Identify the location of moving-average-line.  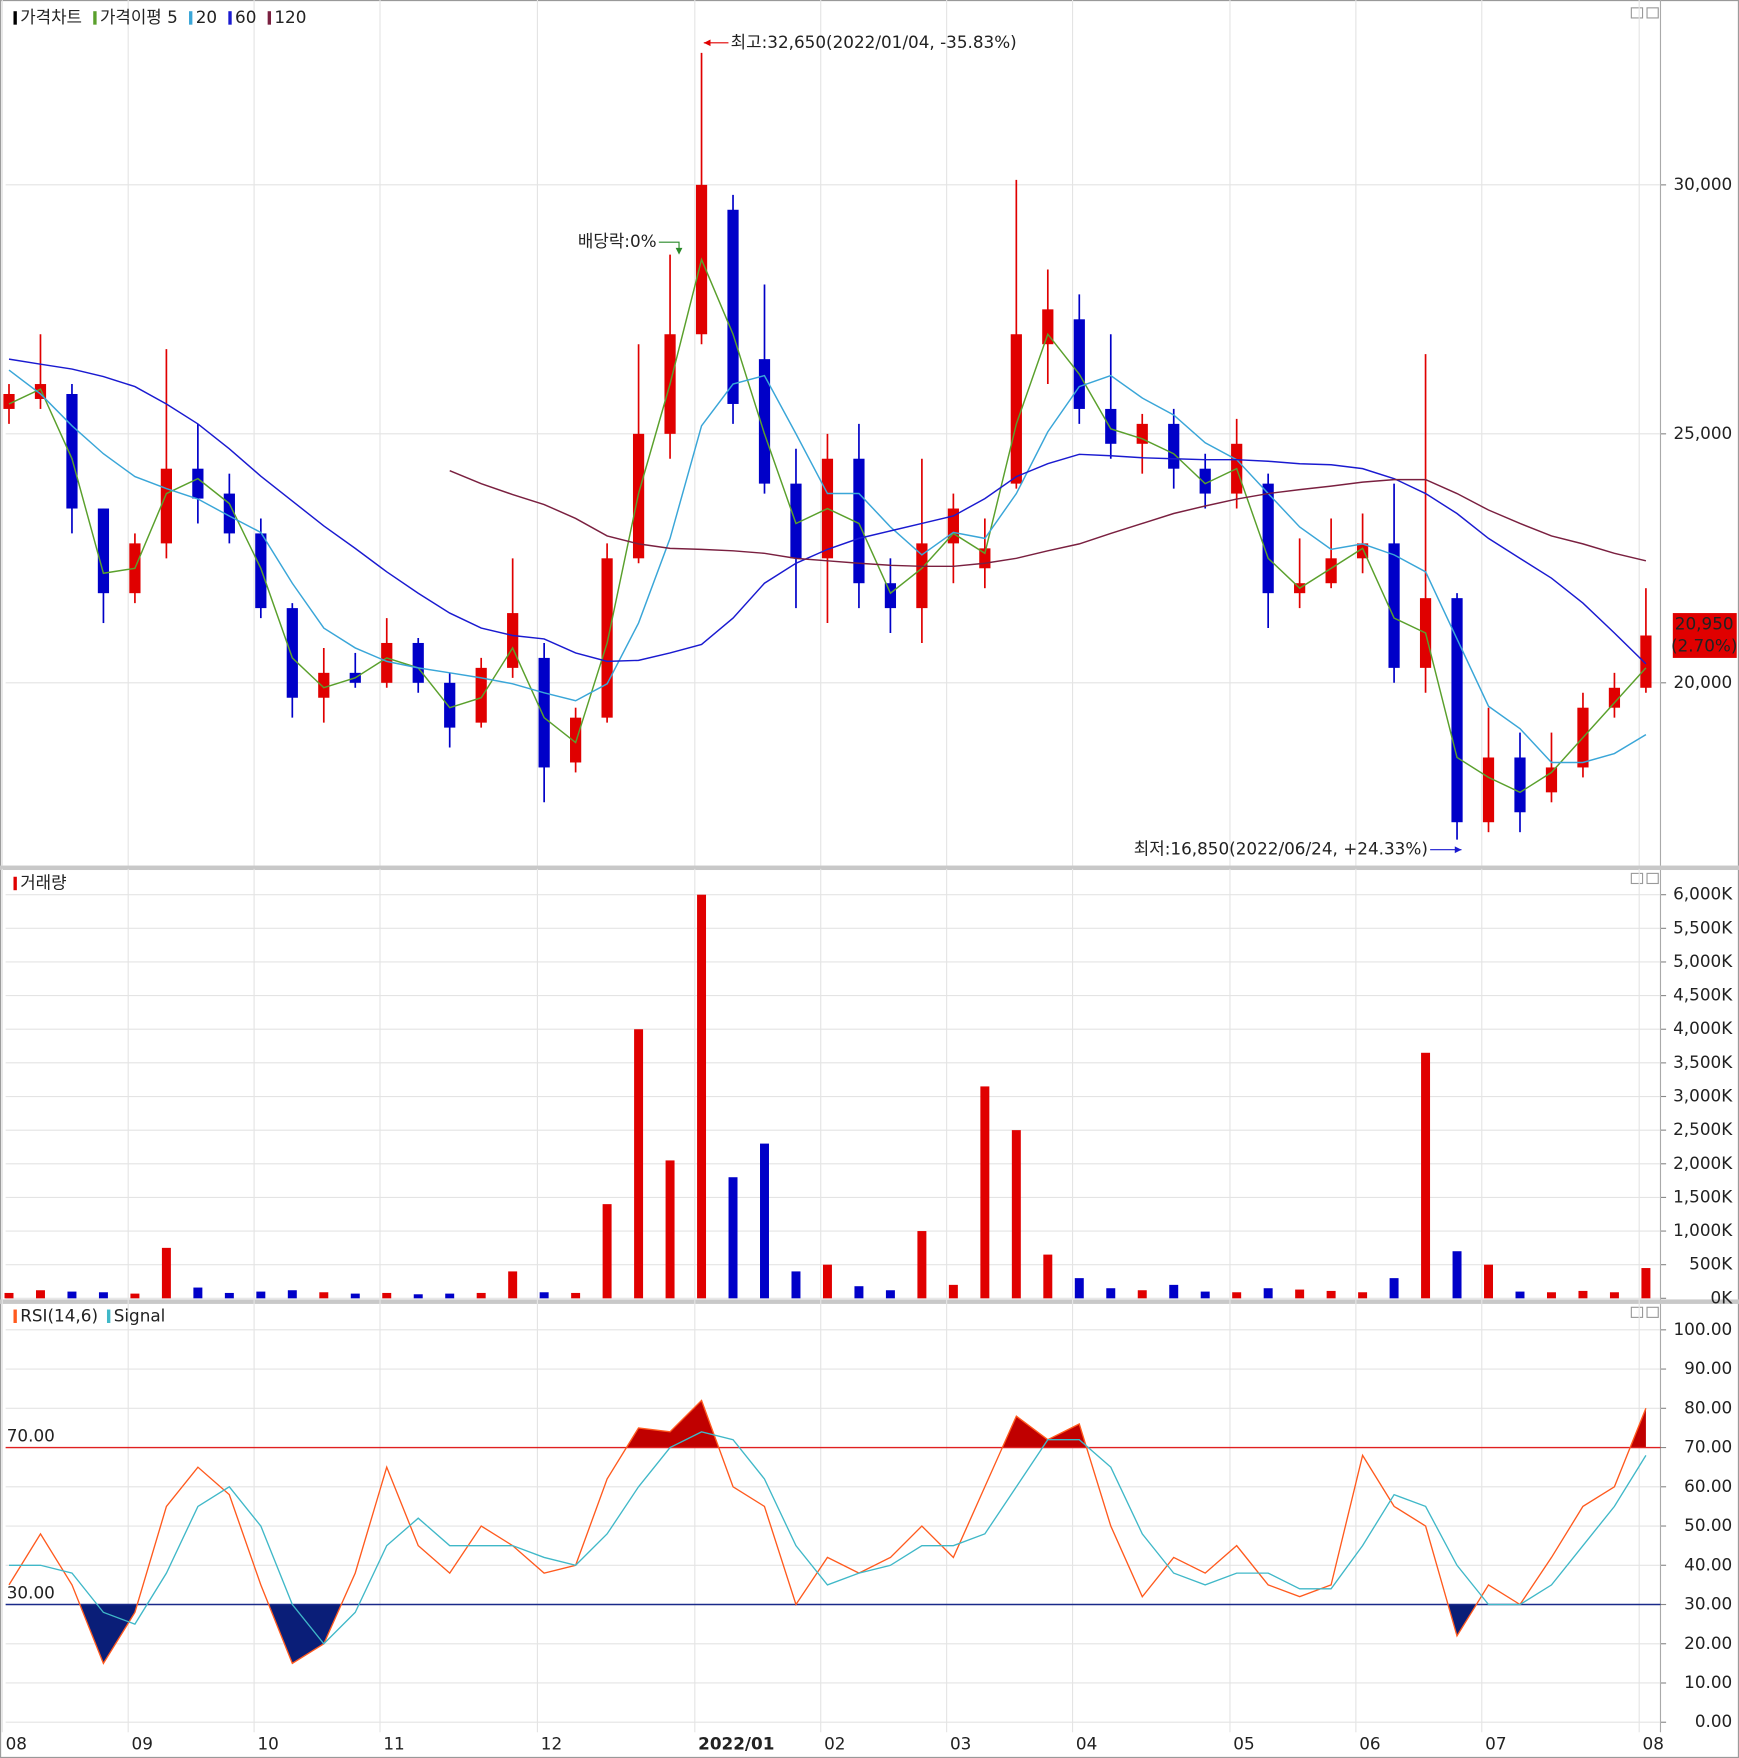
(1048, 518).